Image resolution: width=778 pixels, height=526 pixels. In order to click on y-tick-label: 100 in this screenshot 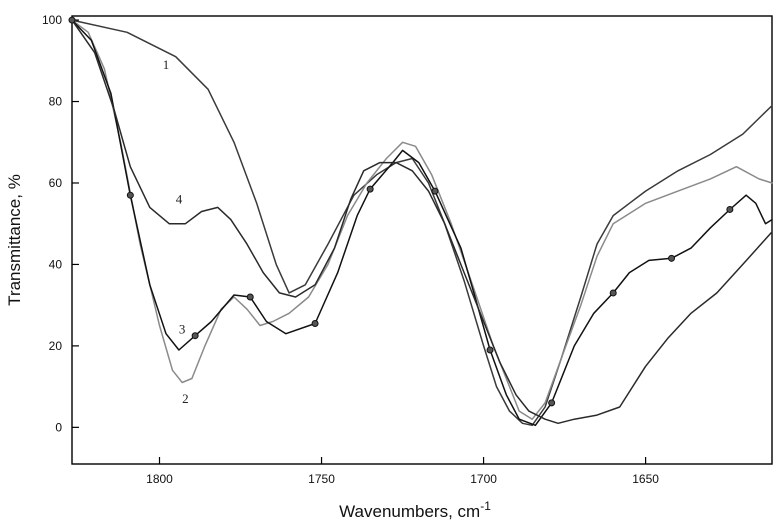, I will do `click(52, 20)`.